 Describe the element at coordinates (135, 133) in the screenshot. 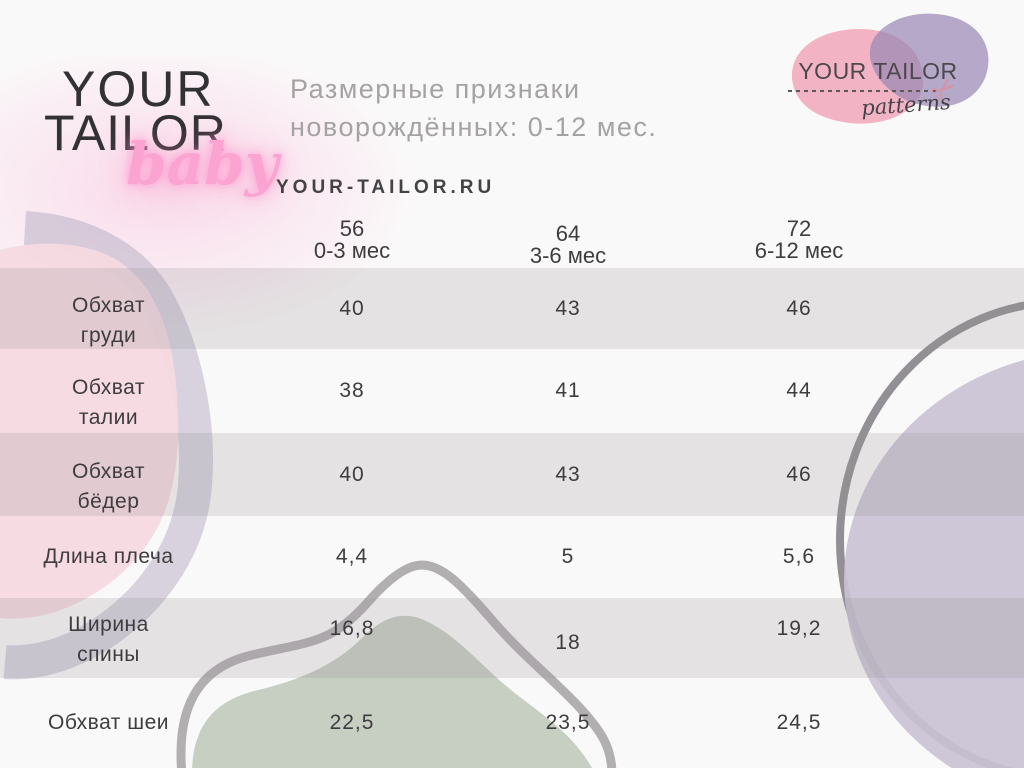

I see `brand-word-tailor: TAILOR` at that location.